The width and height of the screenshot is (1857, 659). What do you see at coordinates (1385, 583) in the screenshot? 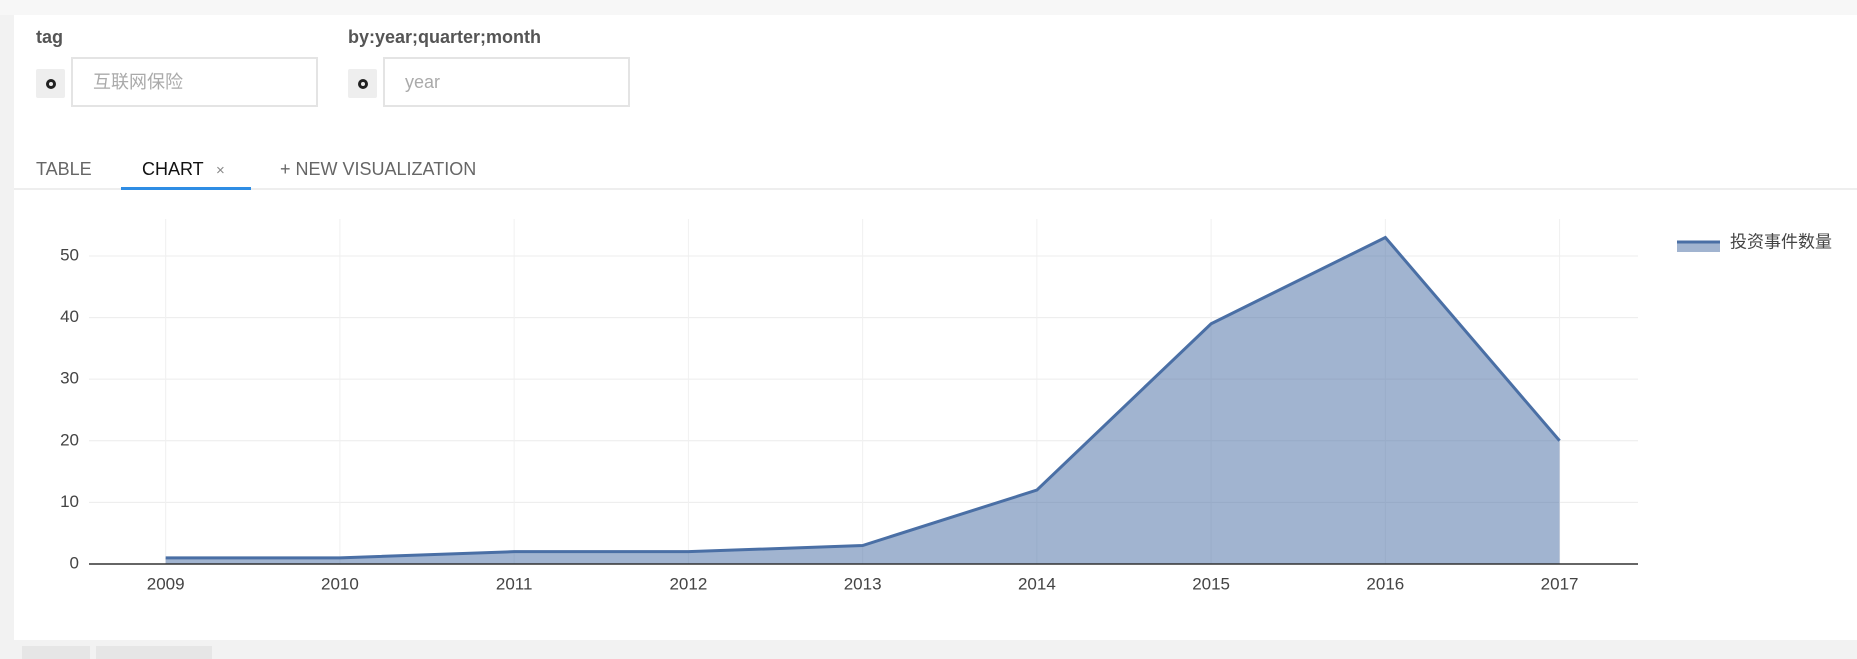
I see `x-tick-label: 2016` at bounding box center [1385, 583].